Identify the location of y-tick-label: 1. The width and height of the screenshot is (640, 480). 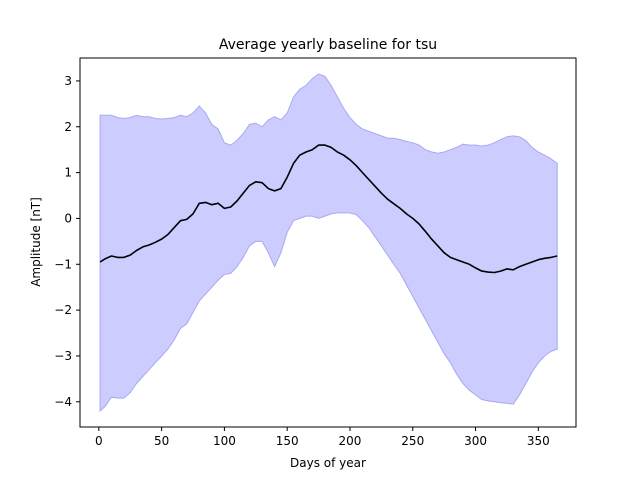
(68, 173).